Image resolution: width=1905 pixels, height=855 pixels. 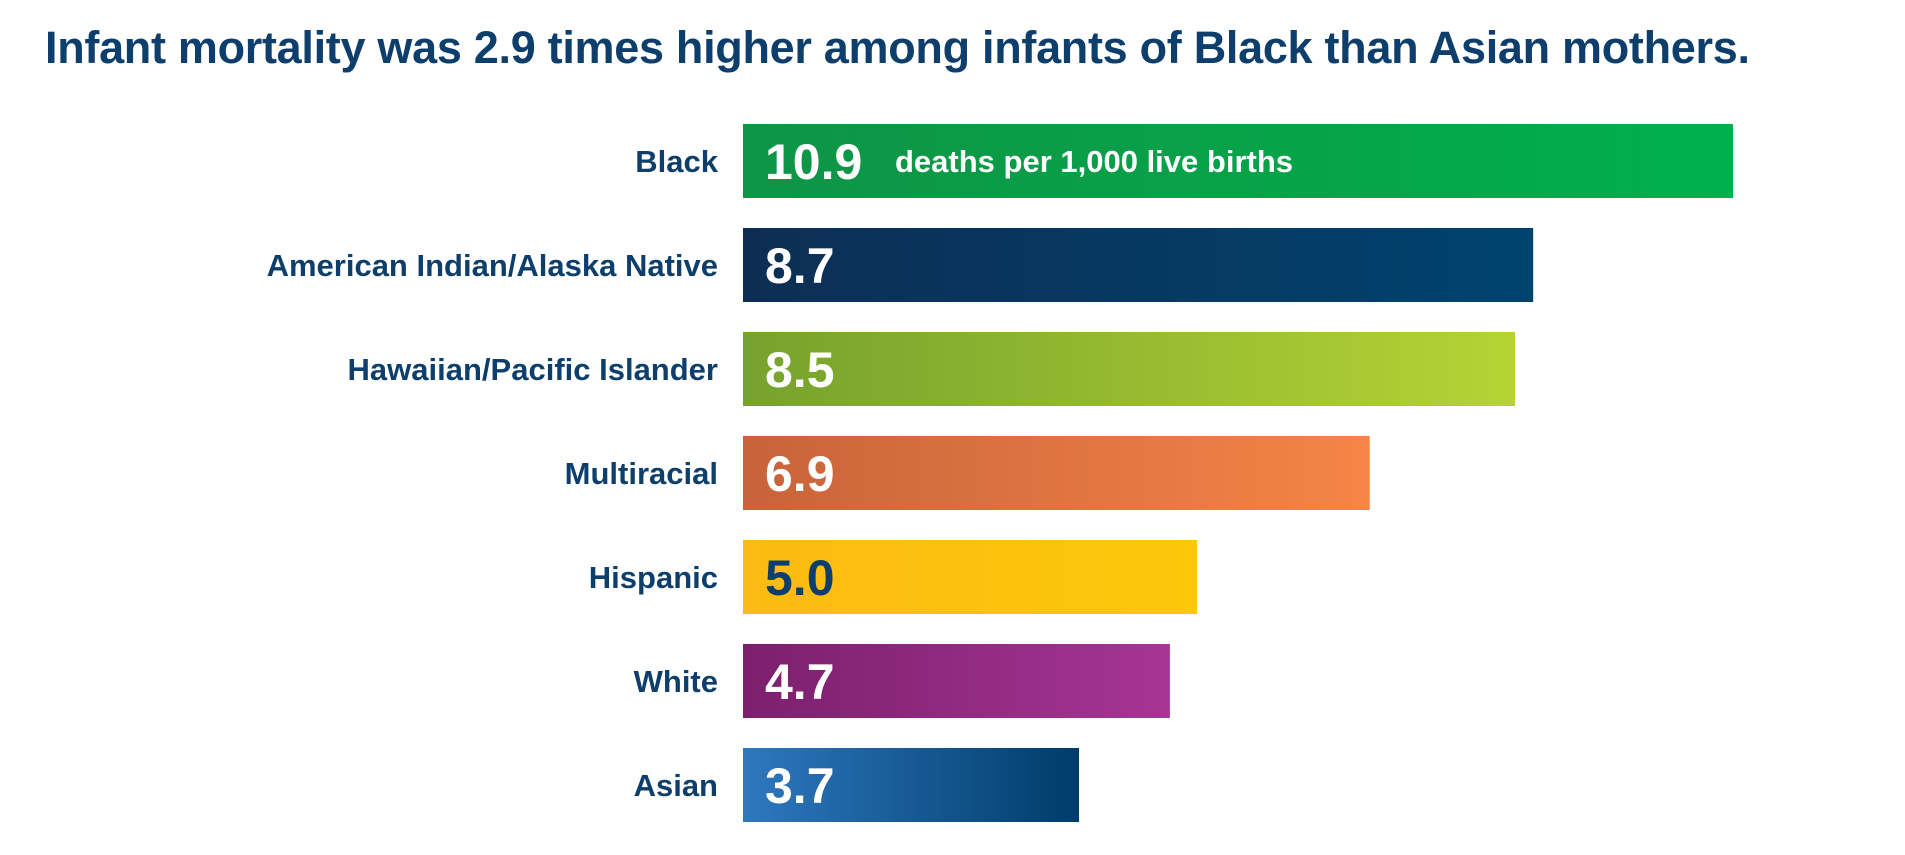 What do you see at coordinates (911, 785) in the screenshot?
I see `bar-asian` at bounding box center [911, 785].